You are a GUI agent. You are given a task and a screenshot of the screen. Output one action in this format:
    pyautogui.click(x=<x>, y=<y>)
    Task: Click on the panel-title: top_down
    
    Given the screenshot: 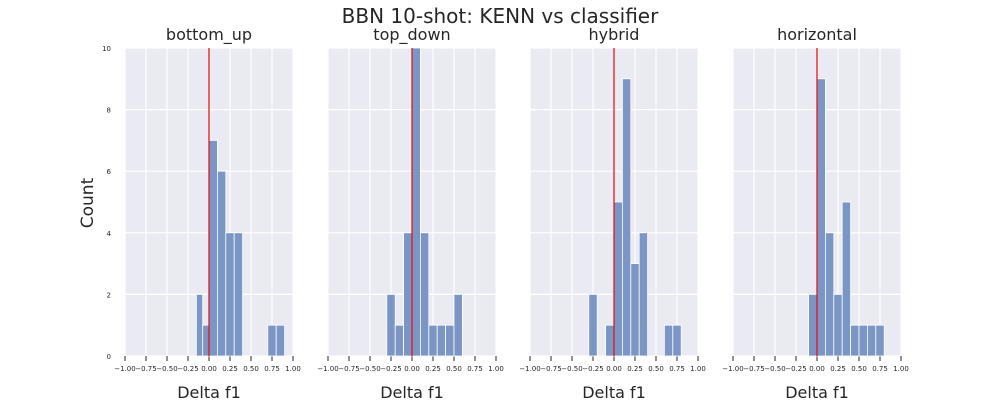 What is the action you would take?
    pyautogui.click(x=411, y=35)
    